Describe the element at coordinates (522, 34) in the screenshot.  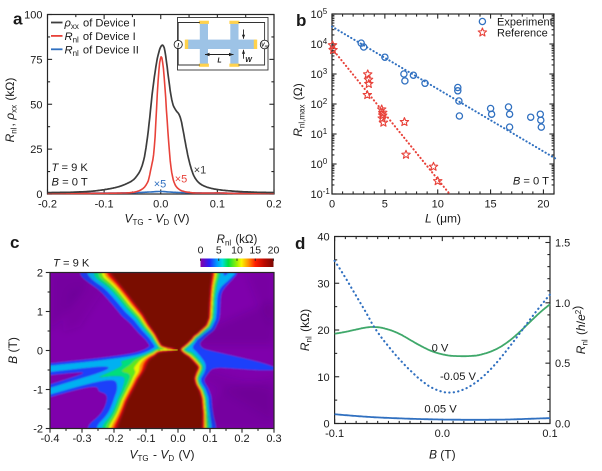
I see `svg-text: Reference` at that location.